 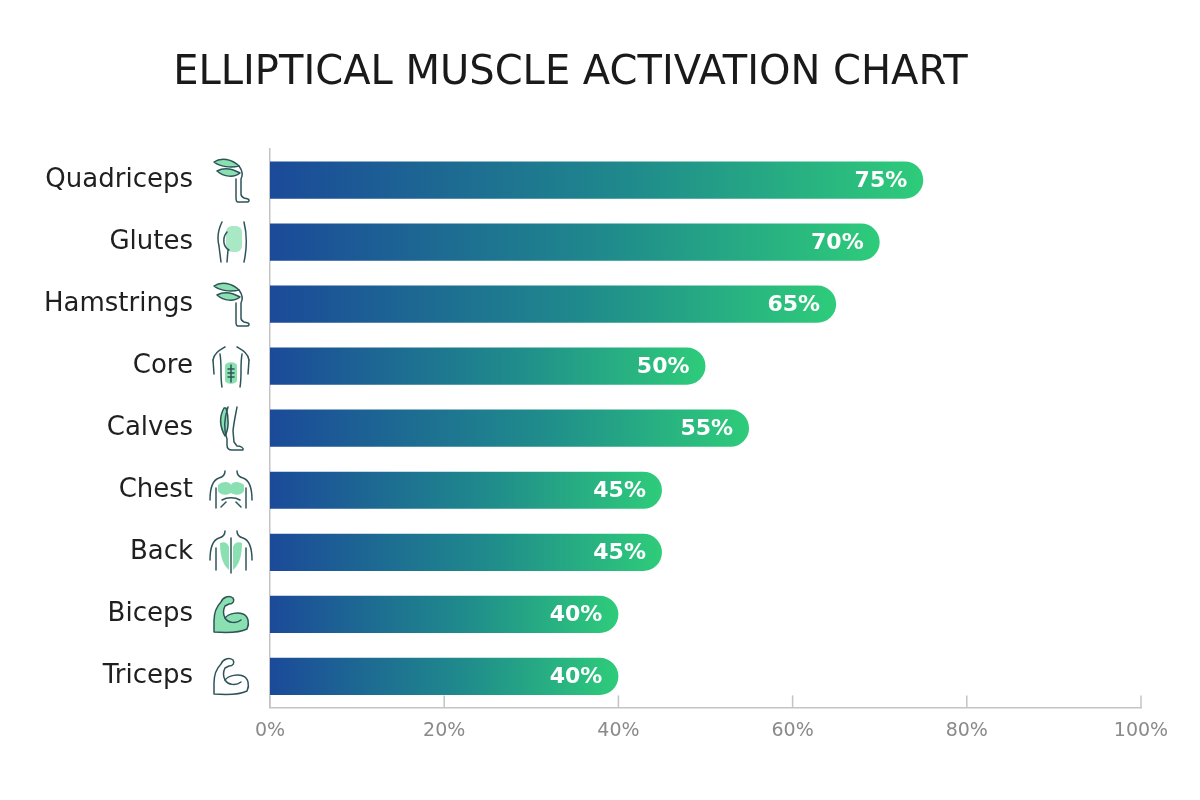 I want to click on data-label: 50%, so click(x=663, y=365).